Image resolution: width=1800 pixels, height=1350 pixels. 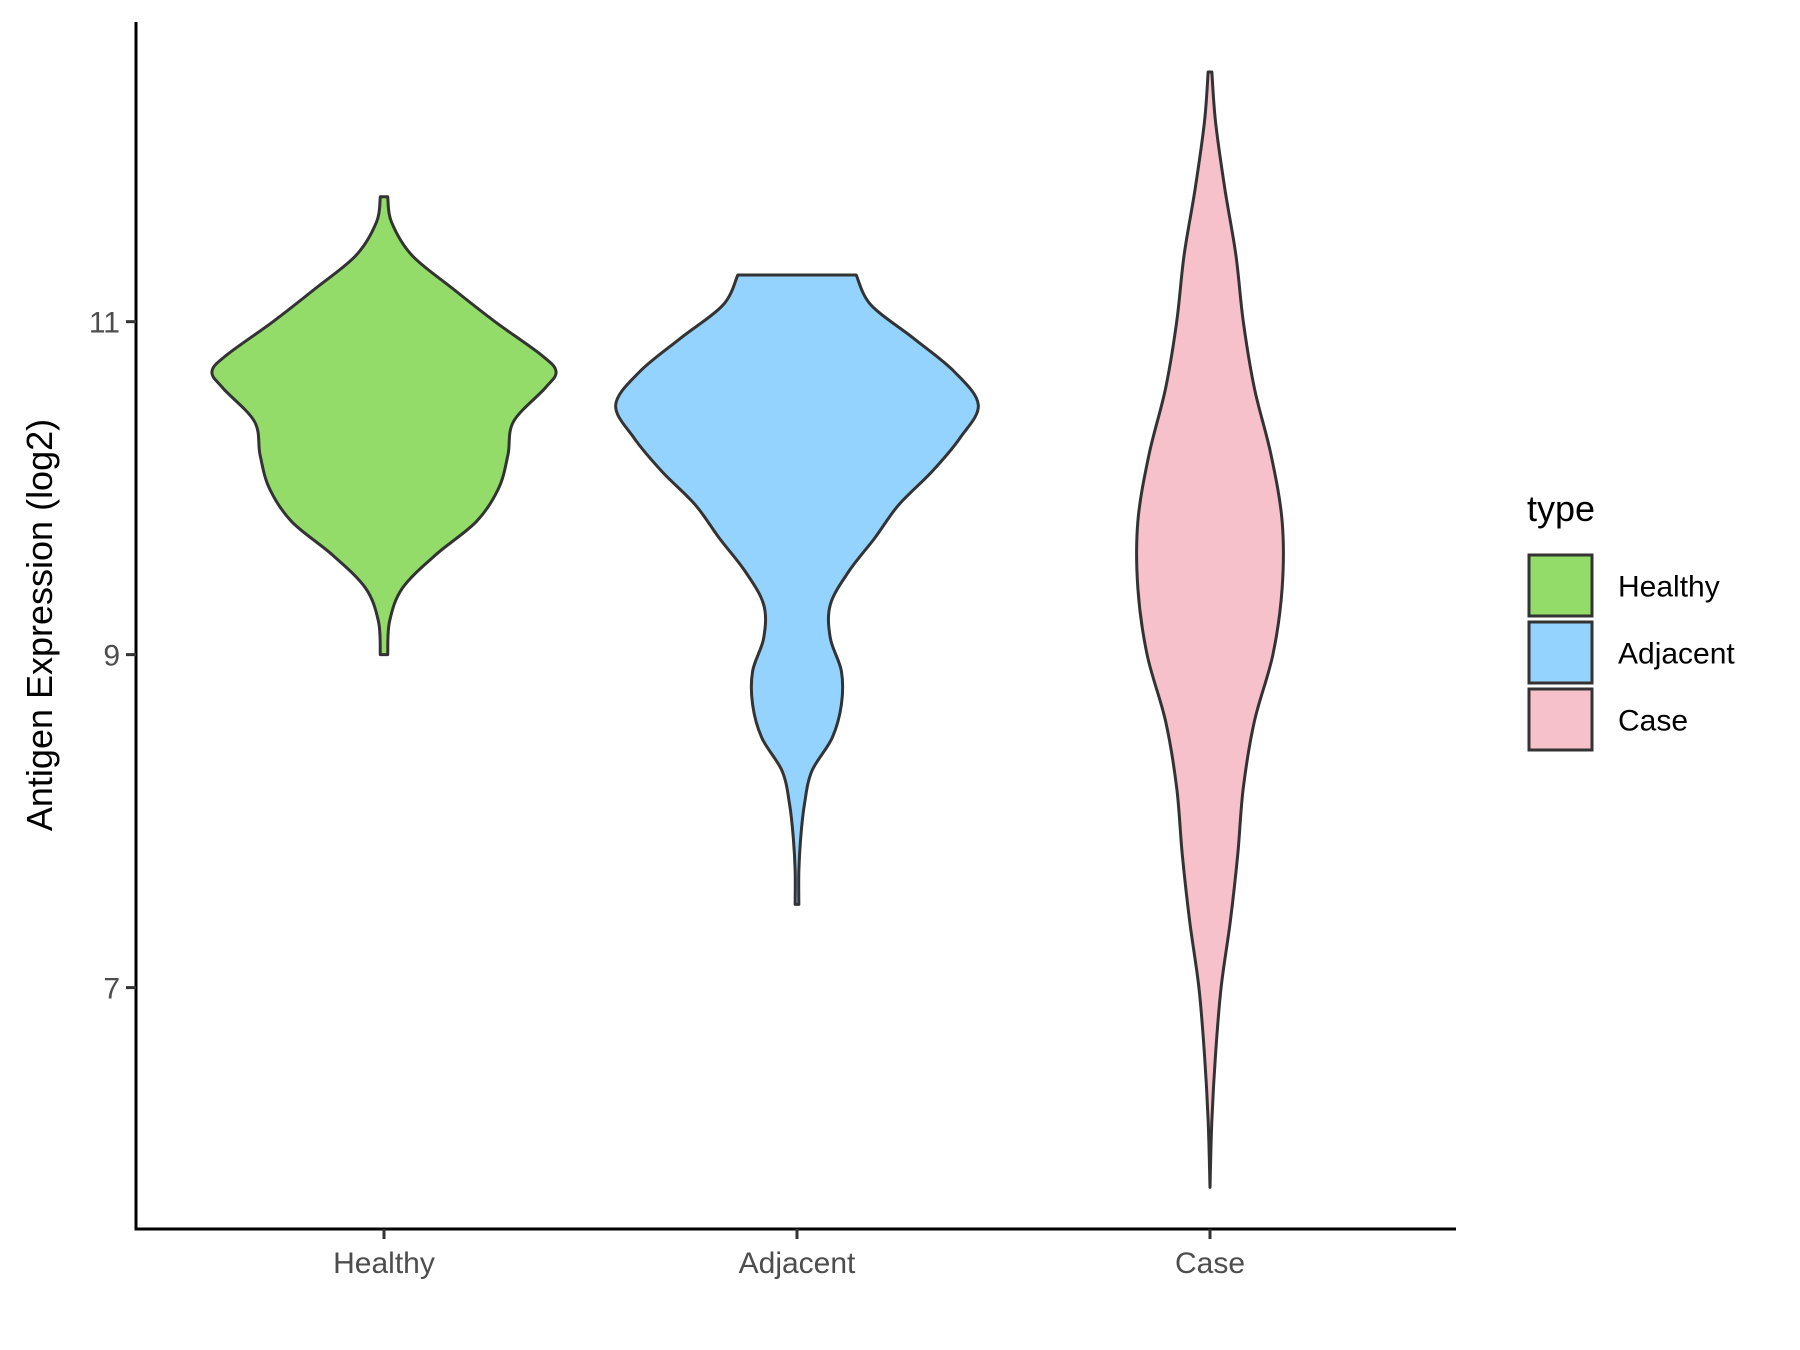 What do you see at coordinates (797, 1263) in the screenshot?
I see `x-tick-label: Adjacent` at bounding box center [797, 1263].